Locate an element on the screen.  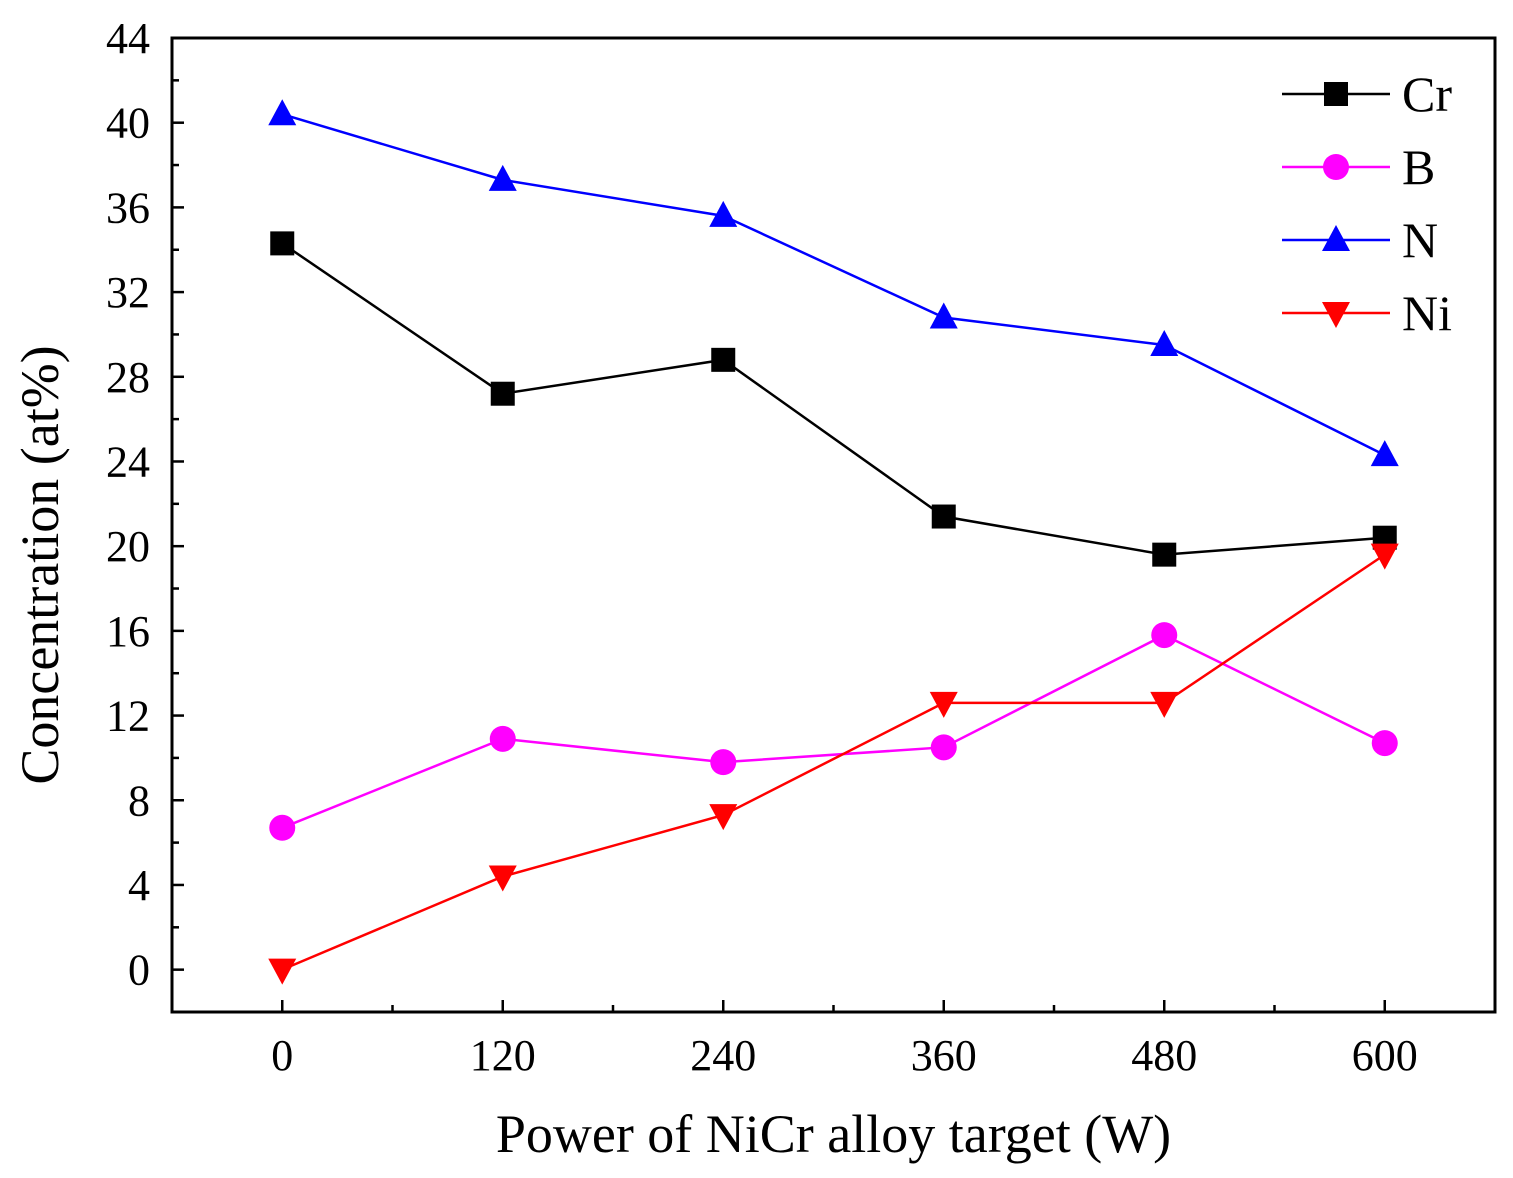
x-axis: 0 120 240 360 480 600 is located at coordinates (844, 1040).